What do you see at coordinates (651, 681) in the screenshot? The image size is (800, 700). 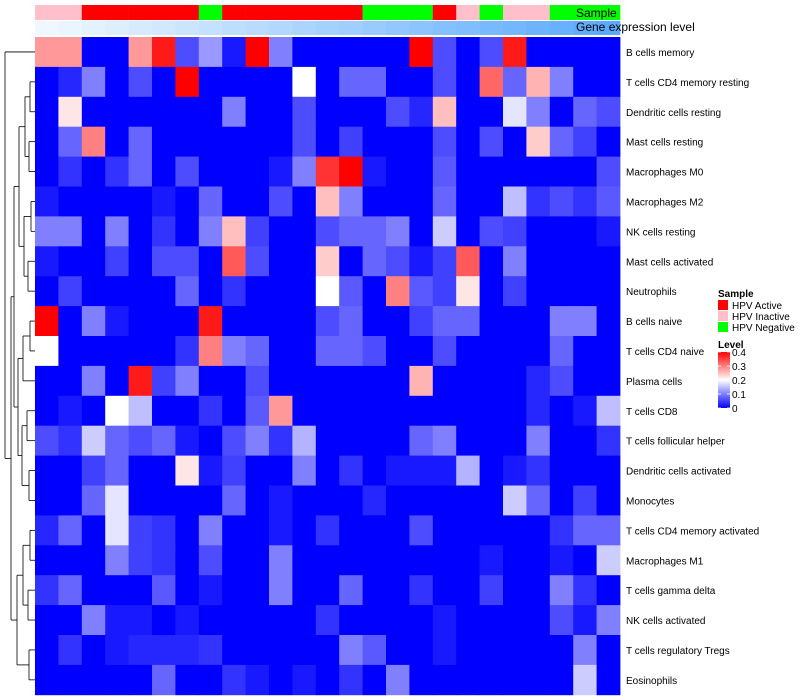 I see `row-label: Eosinophils` at bounding box center [651, 681].